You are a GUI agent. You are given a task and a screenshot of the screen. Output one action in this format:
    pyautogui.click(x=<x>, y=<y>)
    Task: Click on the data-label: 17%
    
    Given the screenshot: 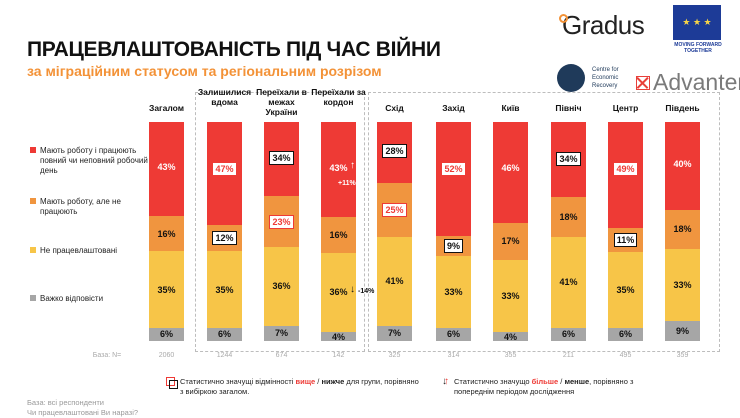 What is the action you would take?
    pyautogui.click(x=510, y=241)
    